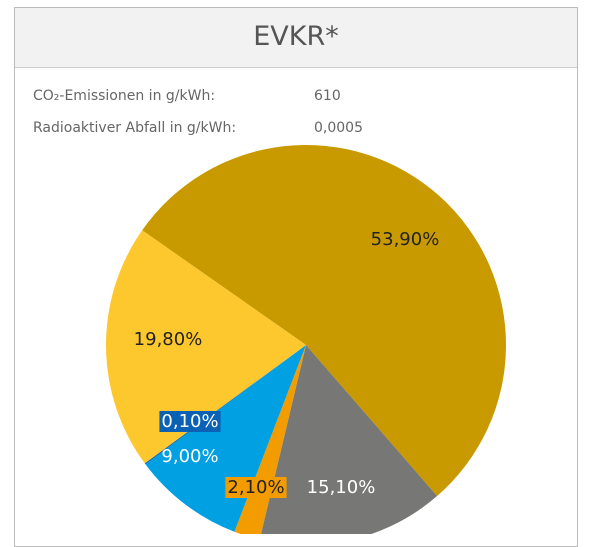  I want to click on slice-label: 0,10%, so click(189, 421).